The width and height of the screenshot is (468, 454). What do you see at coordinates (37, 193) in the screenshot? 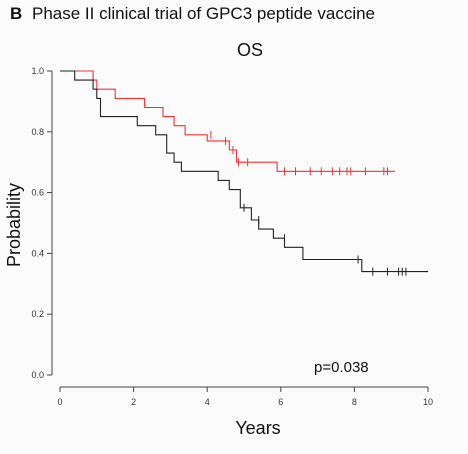
I see `y-tick-label: 0.6` at bounding box center [37, 193].